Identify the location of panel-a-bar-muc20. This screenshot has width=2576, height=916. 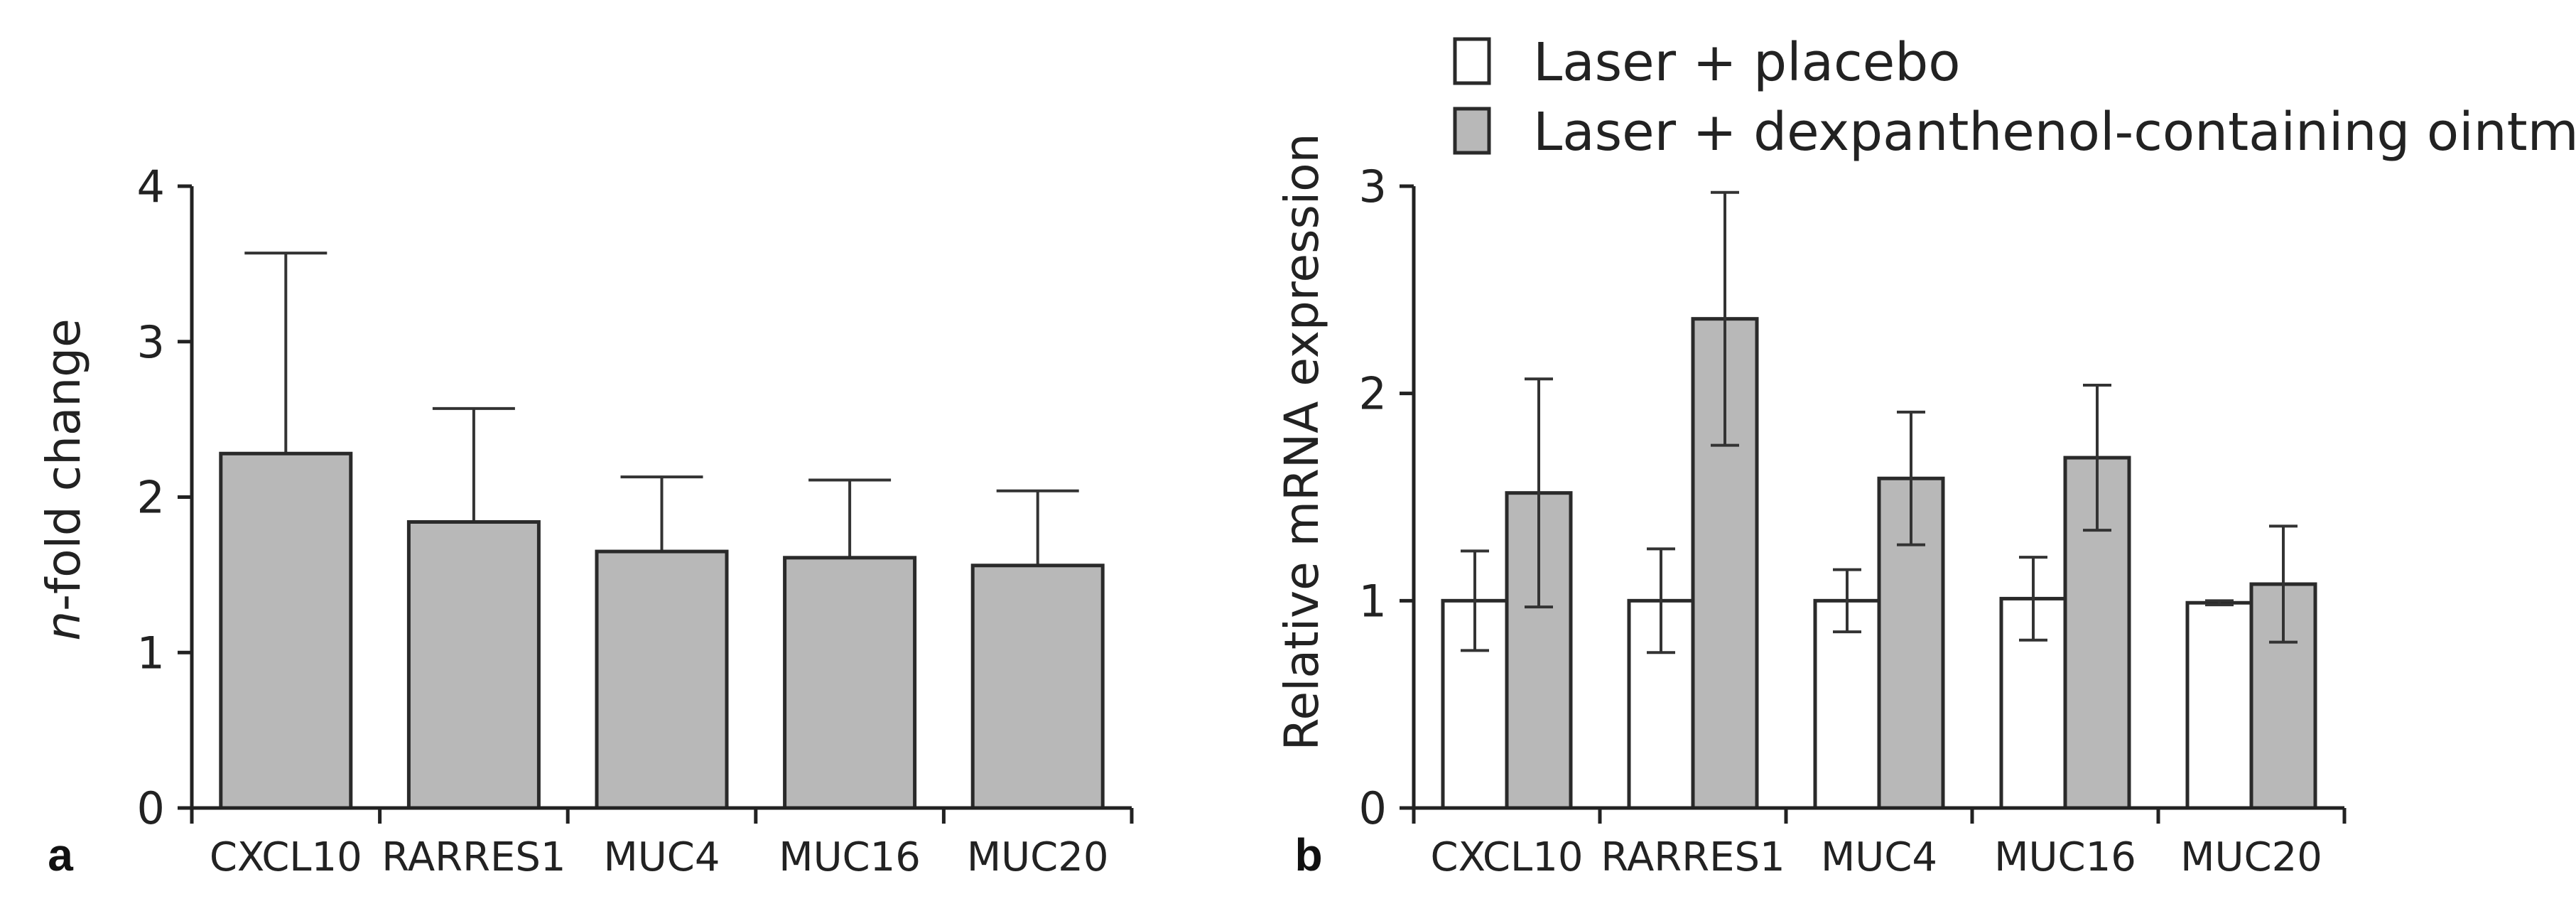
(1037, 687).